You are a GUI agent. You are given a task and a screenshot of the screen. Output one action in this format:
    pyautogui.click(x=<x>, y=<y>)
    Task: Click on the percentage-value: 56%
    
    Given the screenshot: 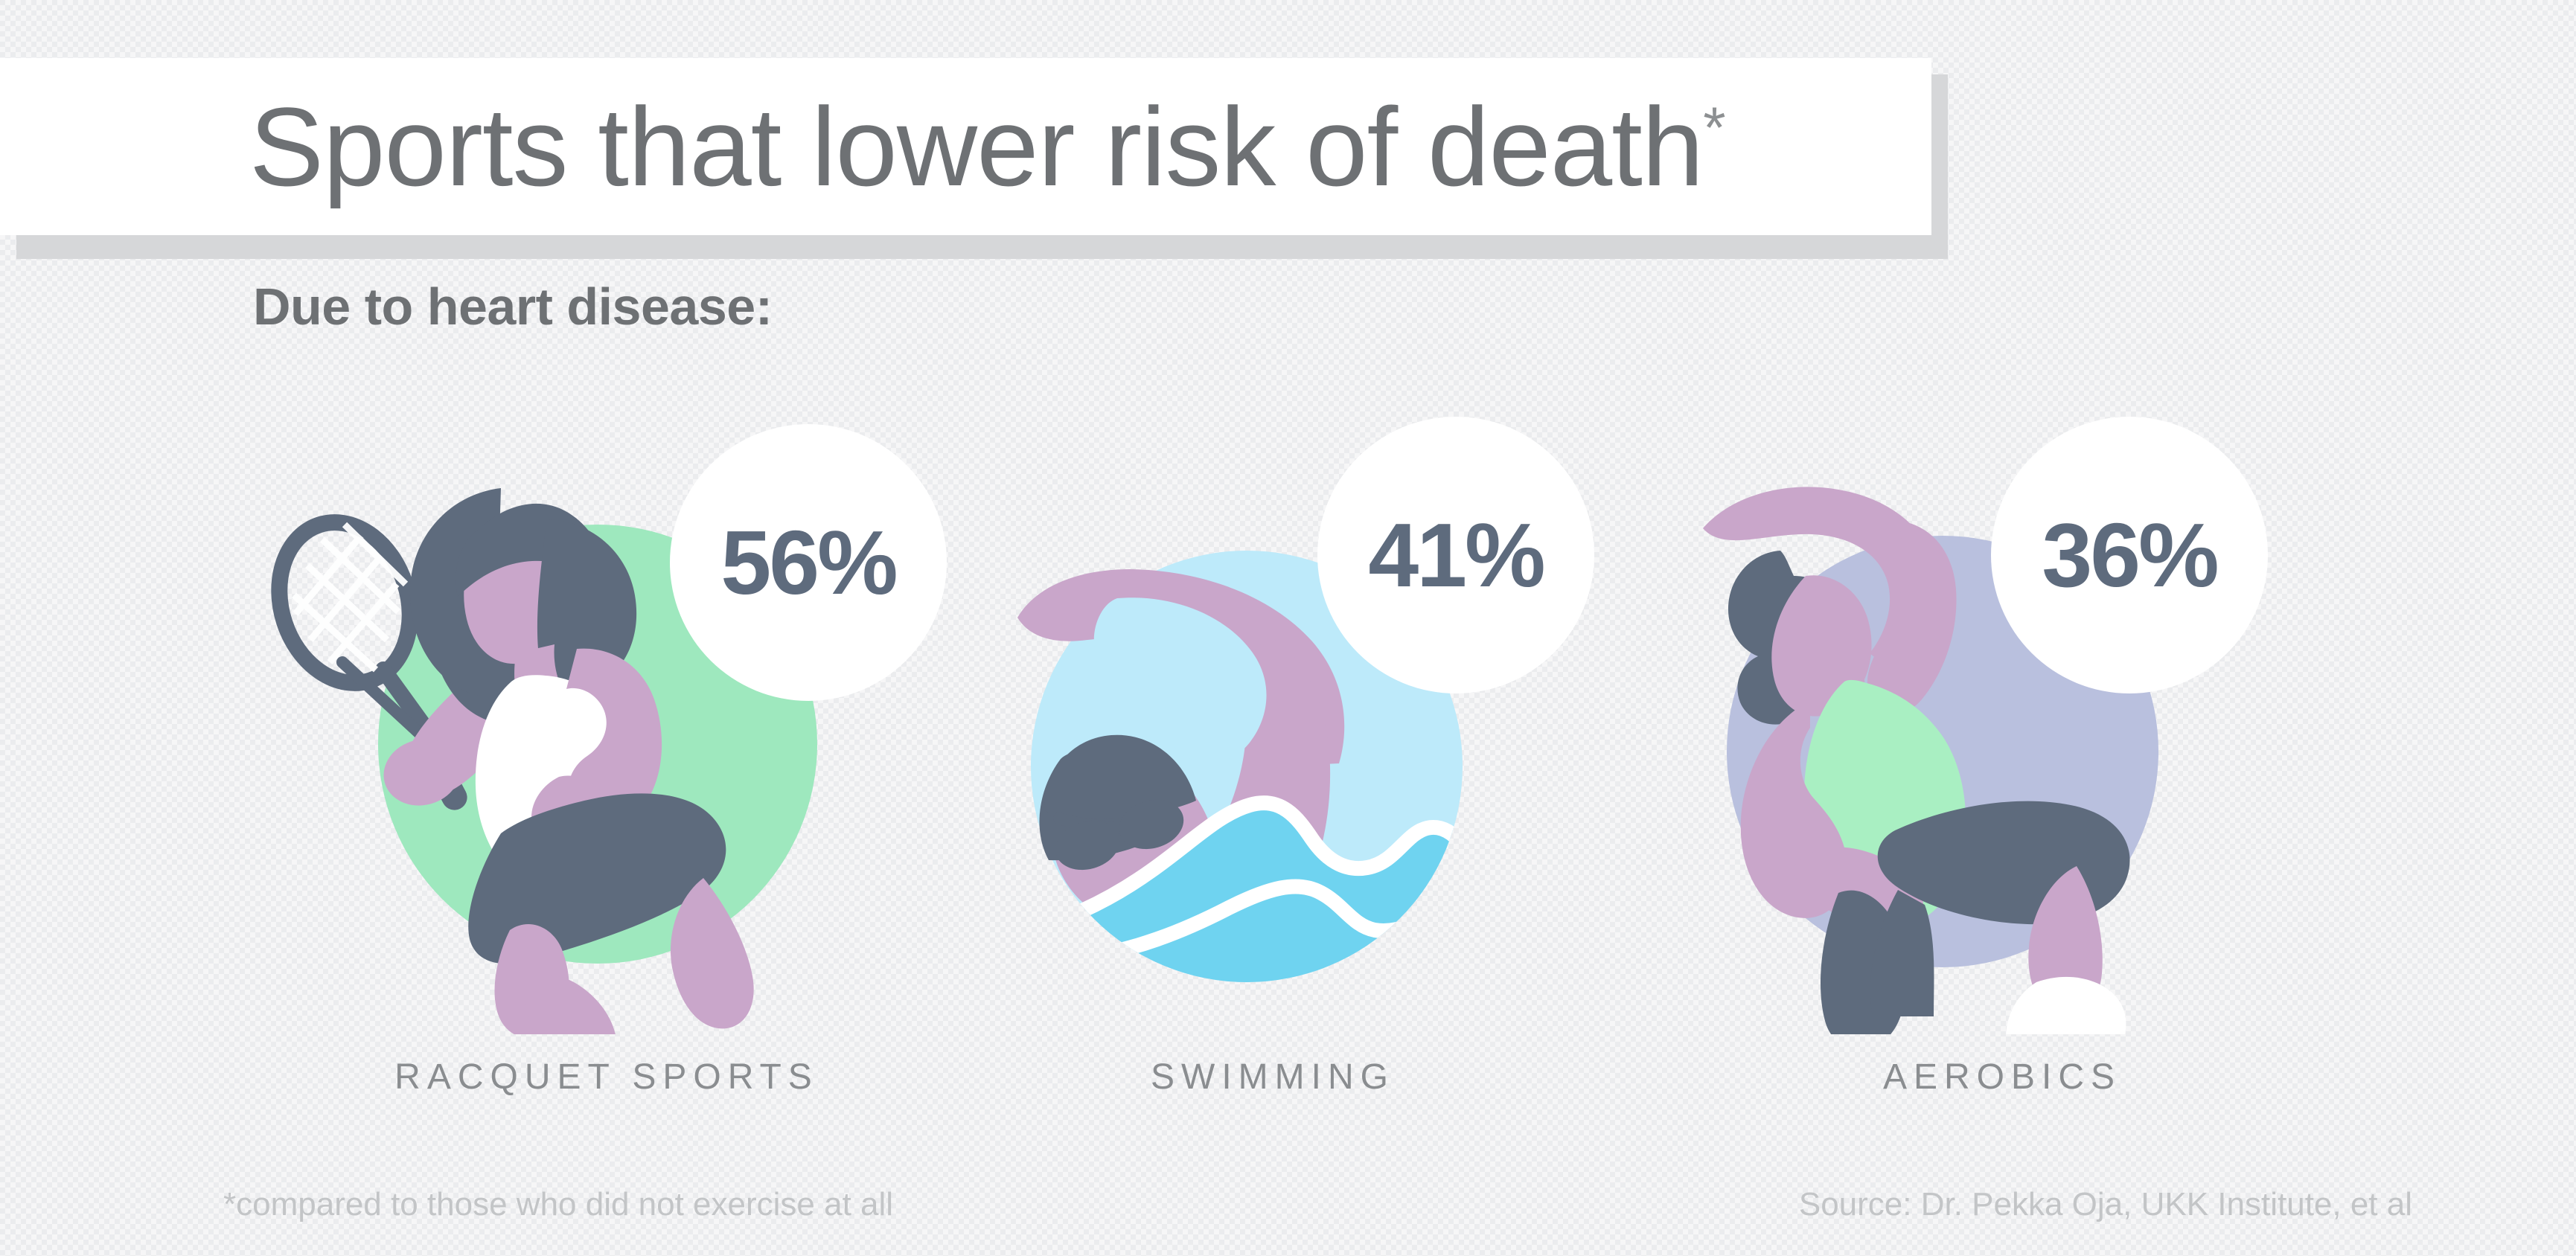 What is the action you would take?
    pyautogui.click(x=809, y=562)
    